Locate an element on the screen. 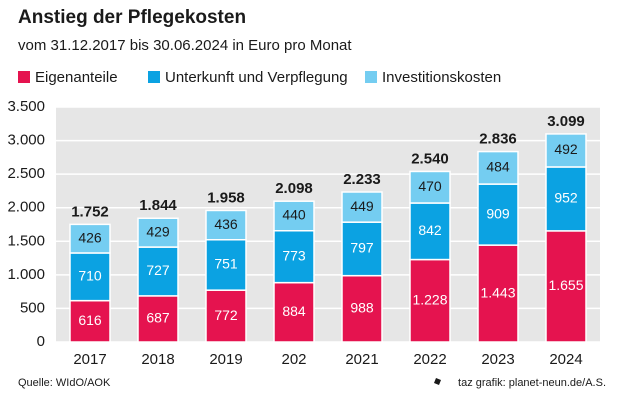 This screenshot has height=406, width=624. chart-title: Anstieg der Pflegekosten is located at coordinates (132, 17).